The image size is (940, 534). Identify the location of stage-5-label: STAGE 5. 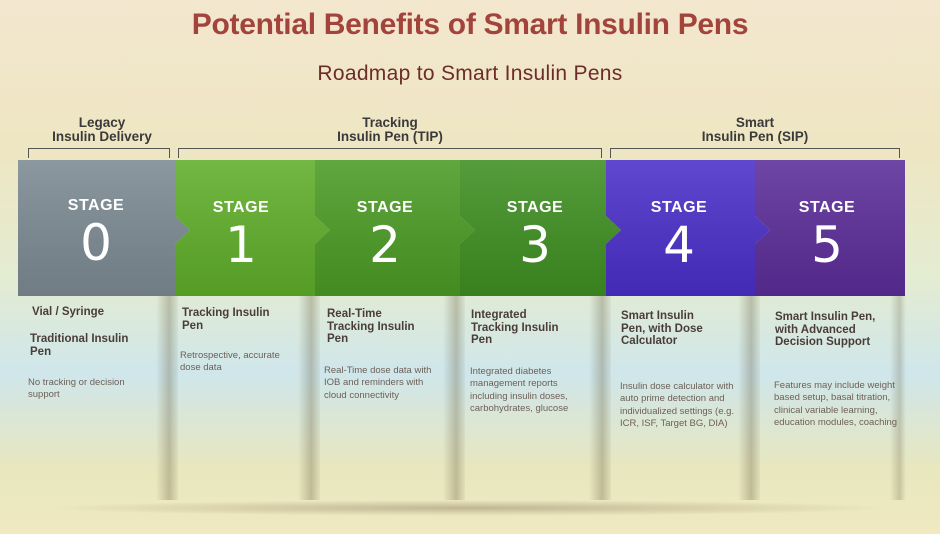
(827, 236).